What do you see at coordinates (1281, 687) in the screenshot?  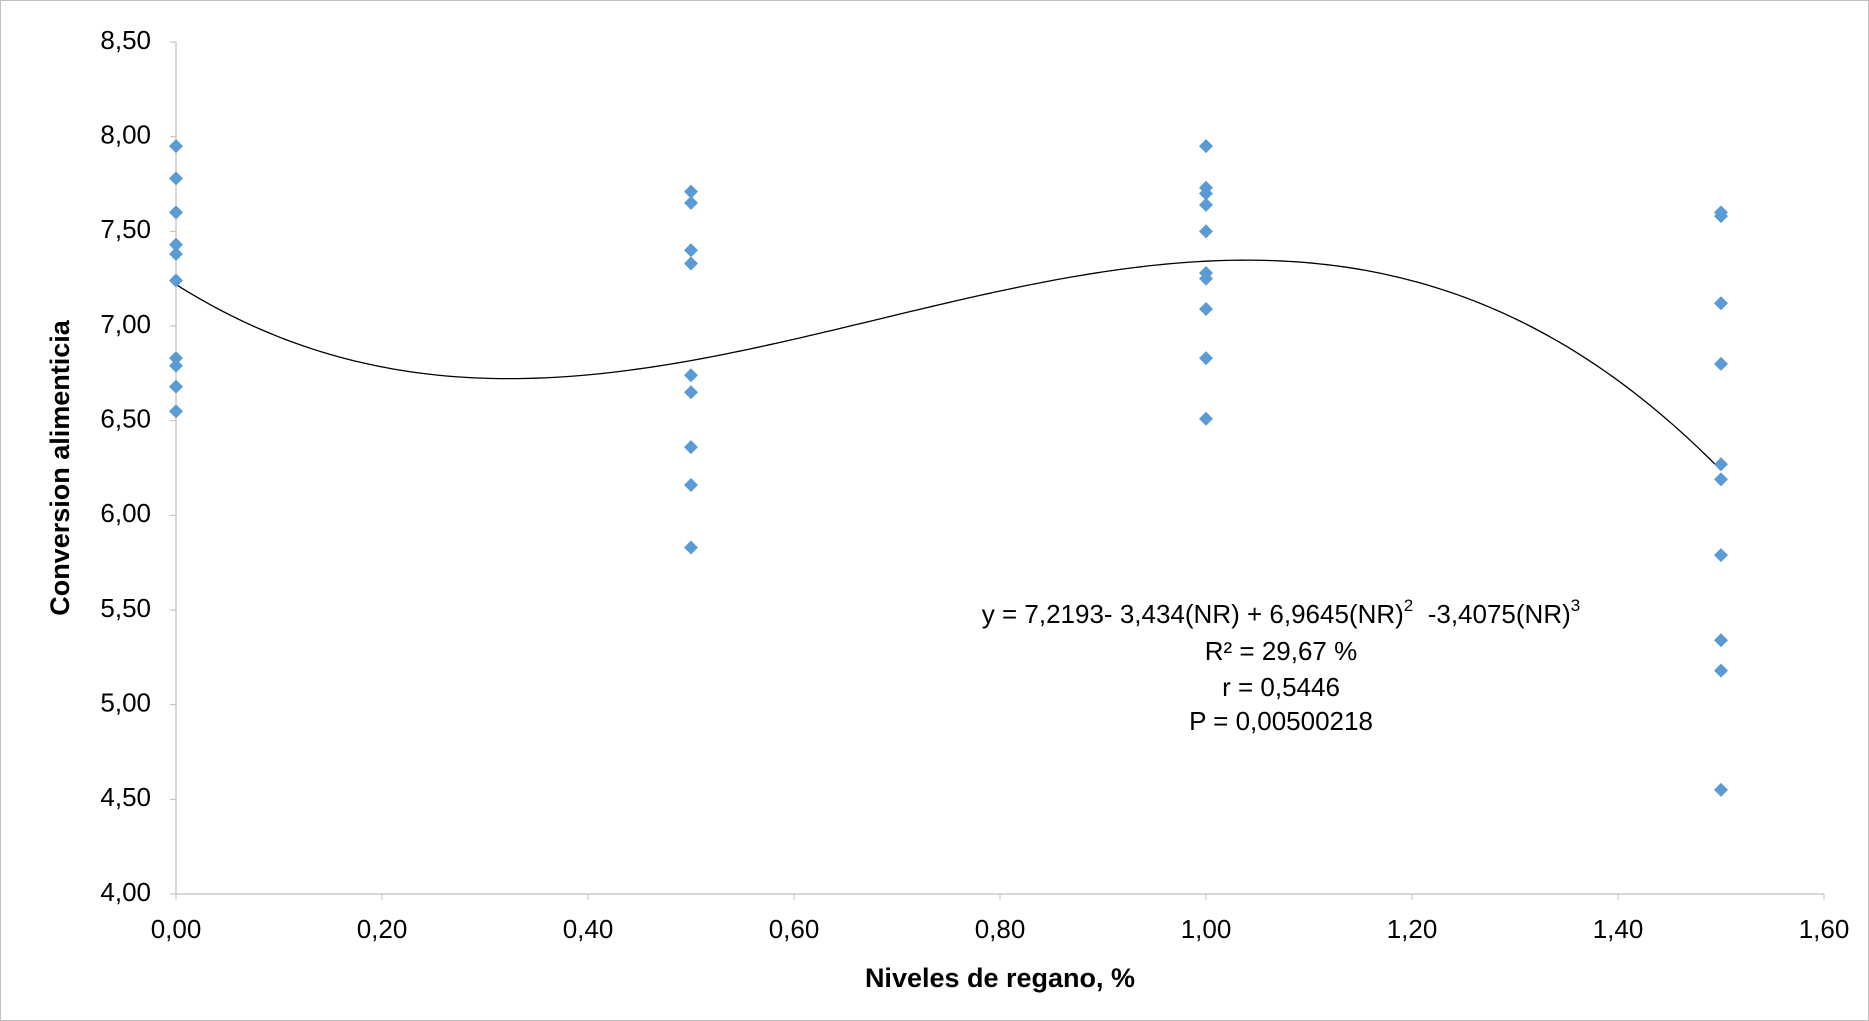 I see `annotation-line: r = 0,5446` at bounding box center [1281, 687].